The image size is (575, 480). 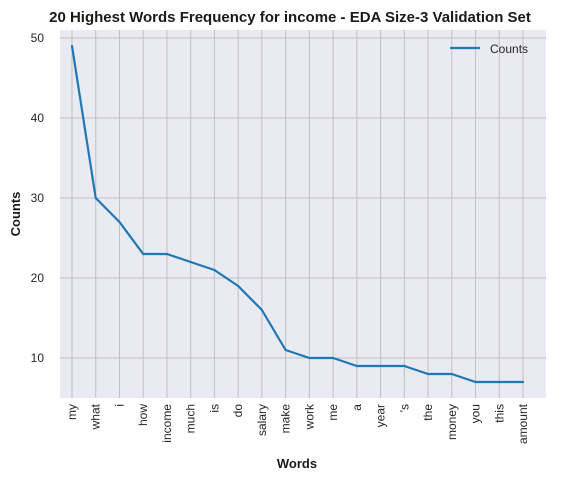 I want to click on x-tick-label: me, so click(x=333, y=412).